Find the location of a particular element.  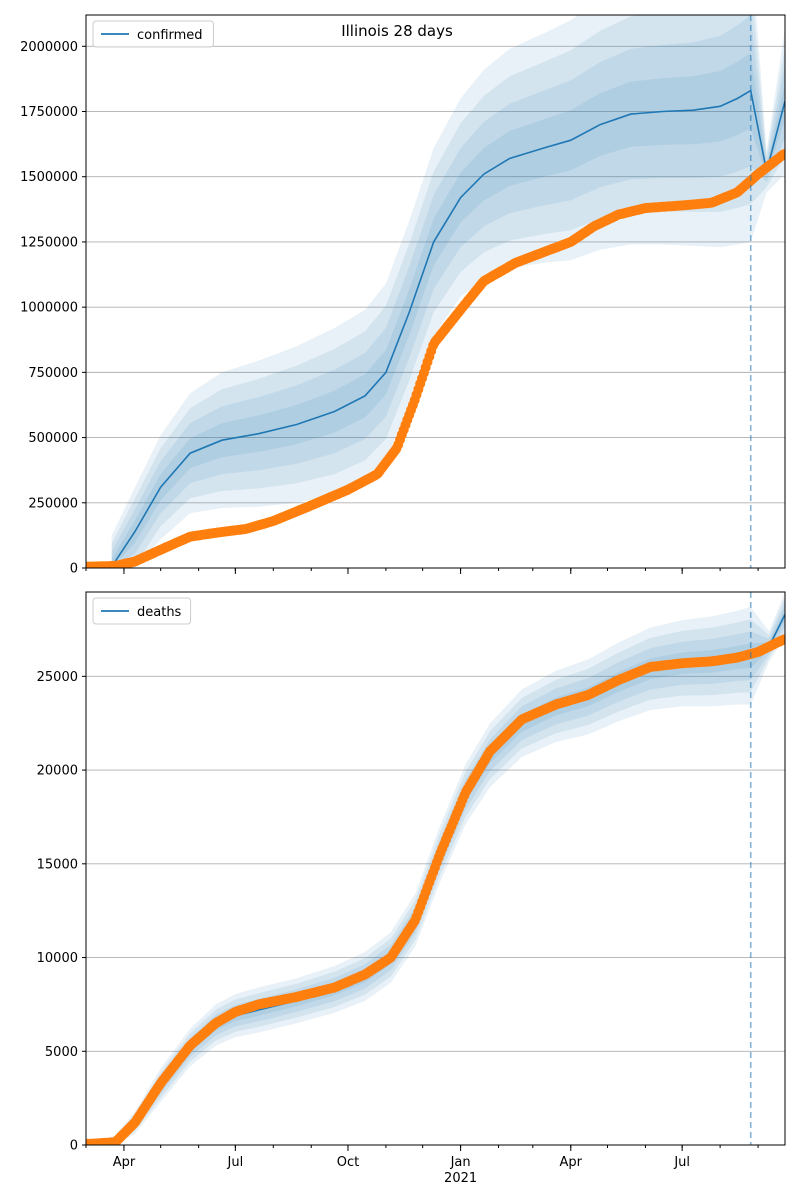

legend: confirmed is located at coordinates (153, 34).